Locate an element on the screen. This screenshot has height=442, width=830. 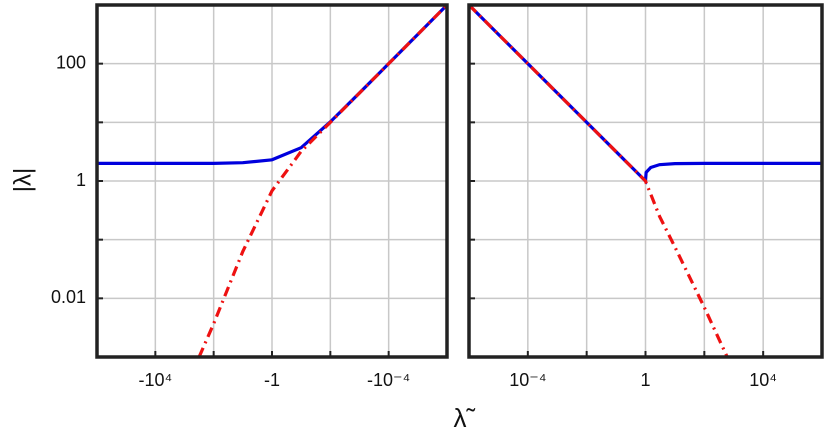
x-tick-label: -10⁻⁴ is located at coordinates (388, 380).